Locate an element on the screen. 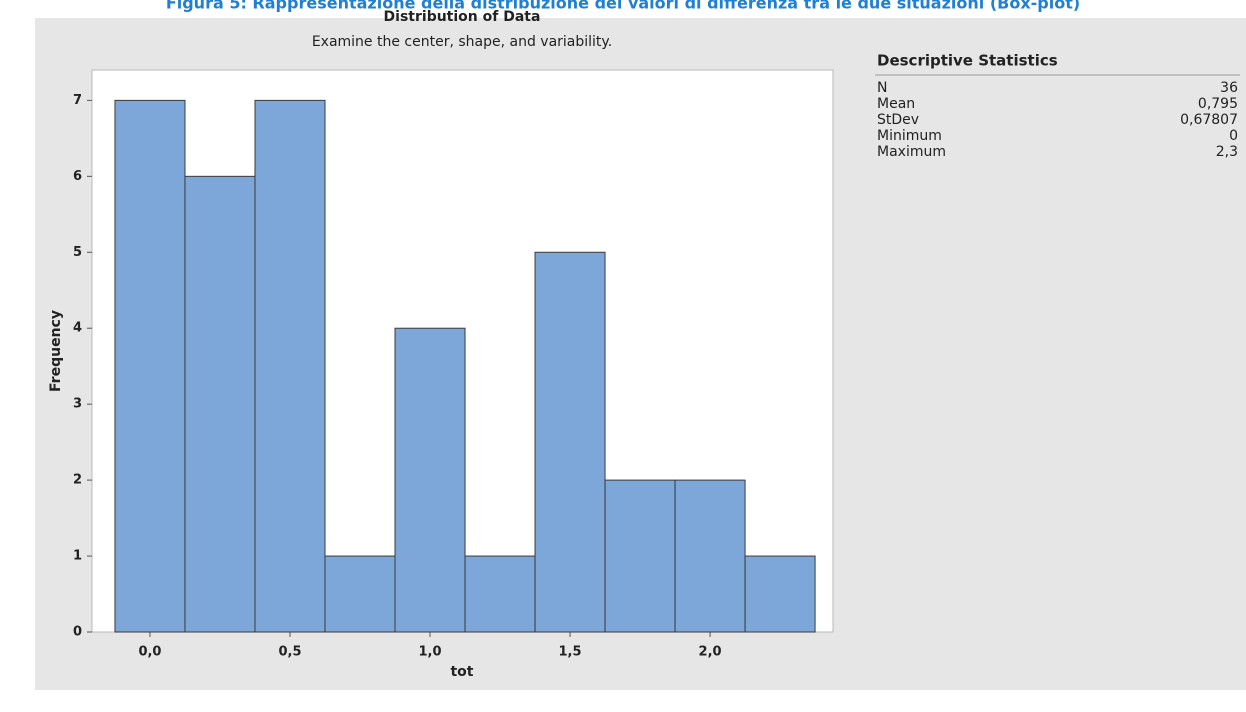 The image size is (1246, 712). stat-label: Minimum is located at coordinates (909, 136).